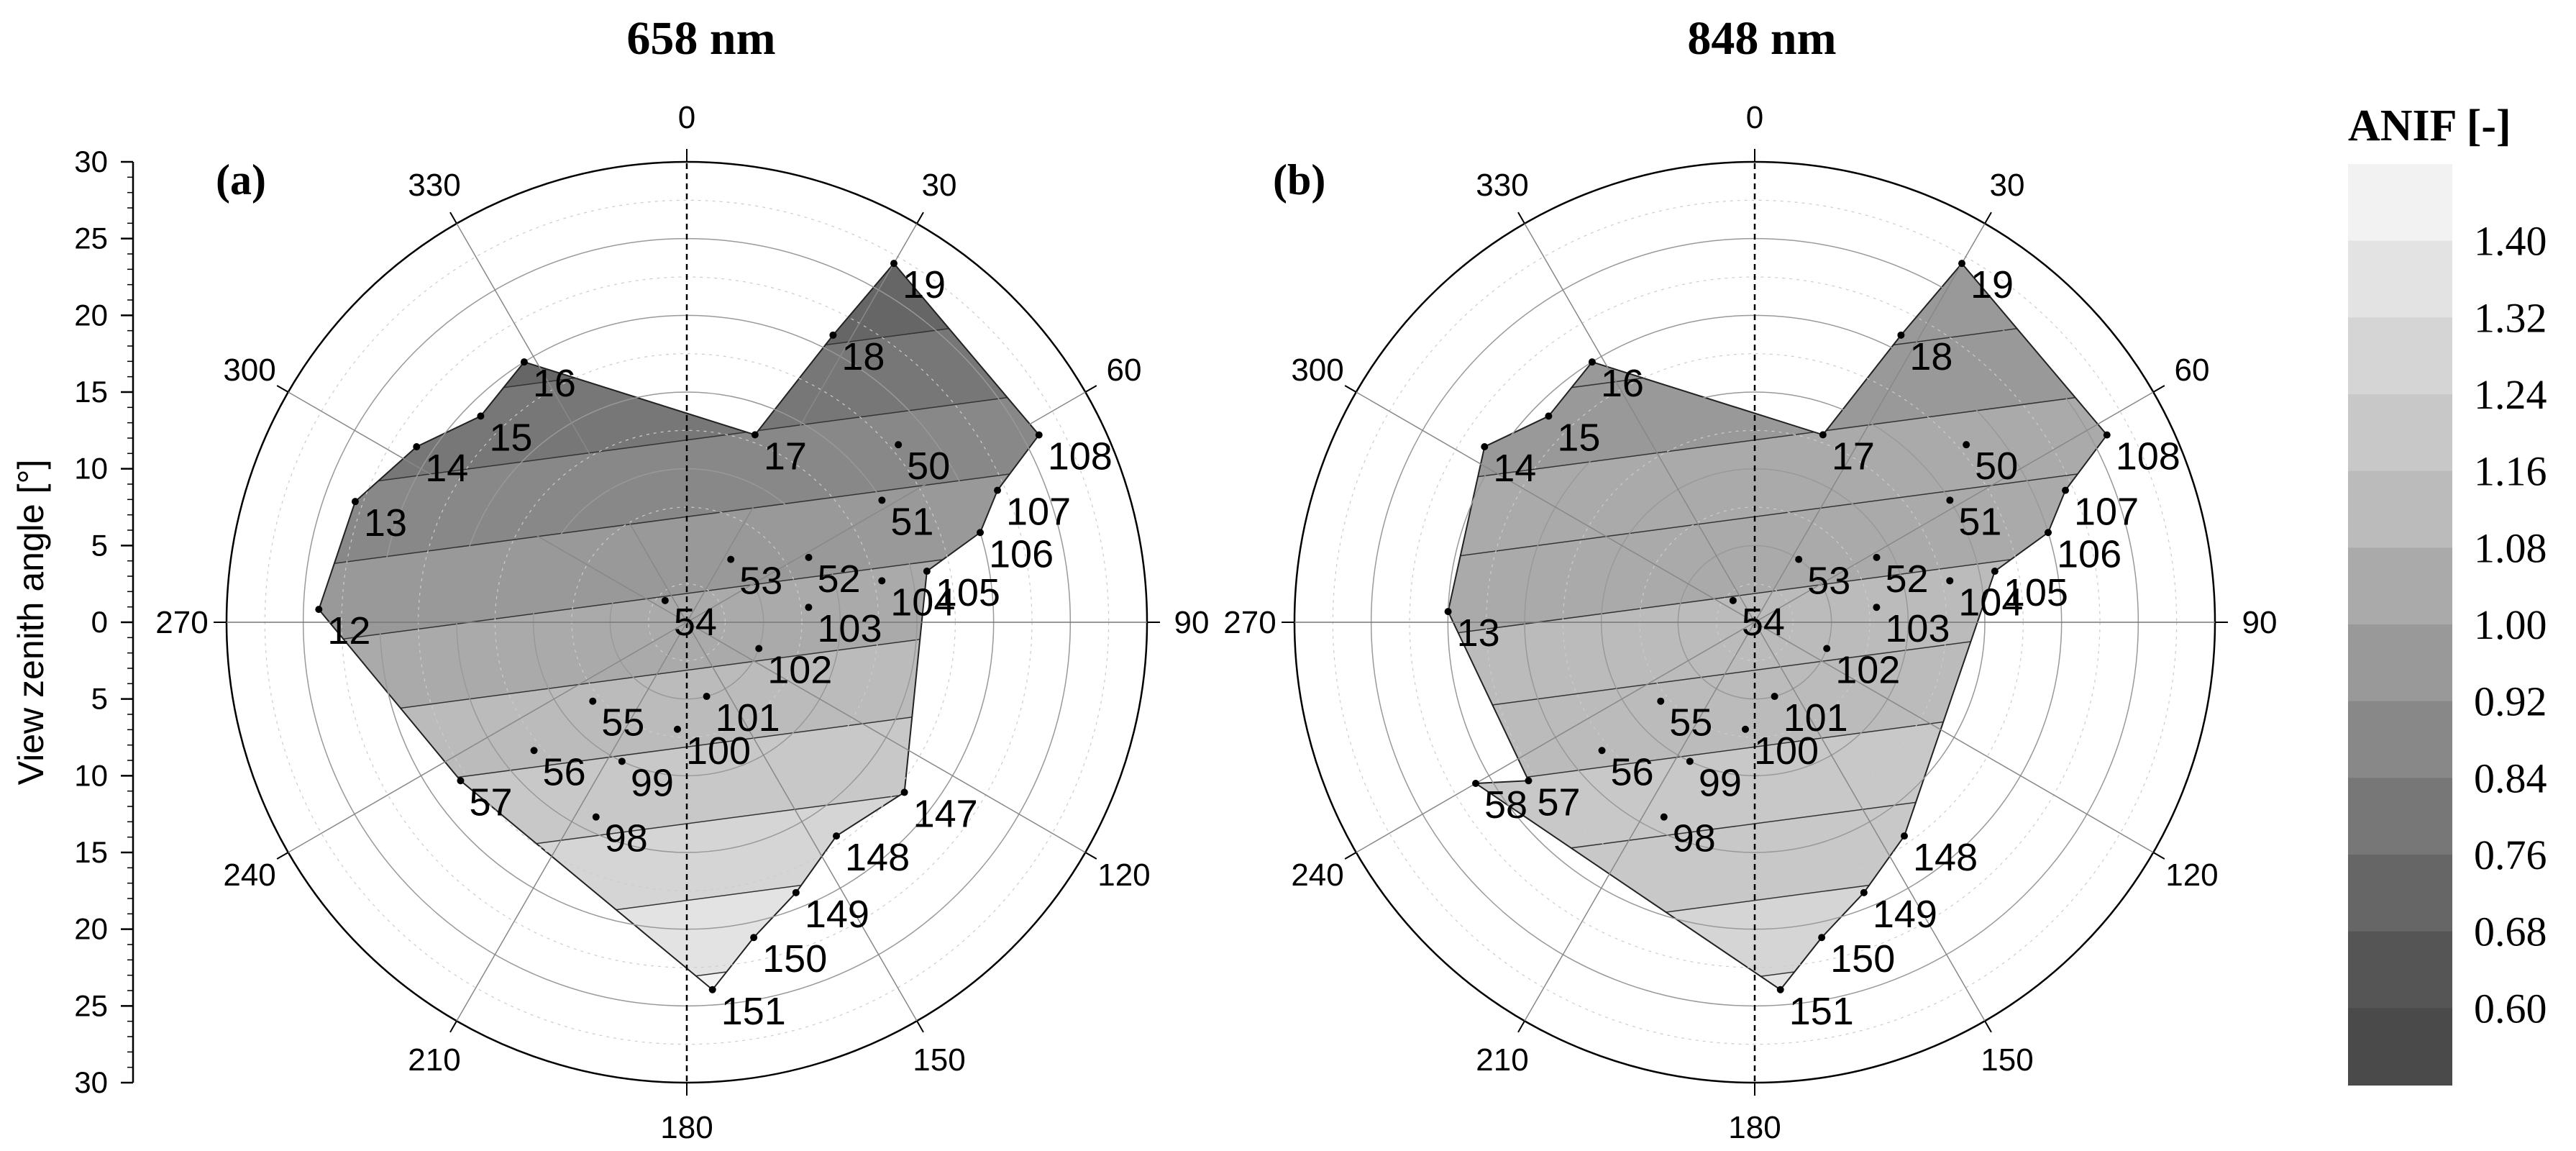 This screenshot has height=1151, width=2576. I want to click on y-axis-tick-label: 20, so click(91, 315).